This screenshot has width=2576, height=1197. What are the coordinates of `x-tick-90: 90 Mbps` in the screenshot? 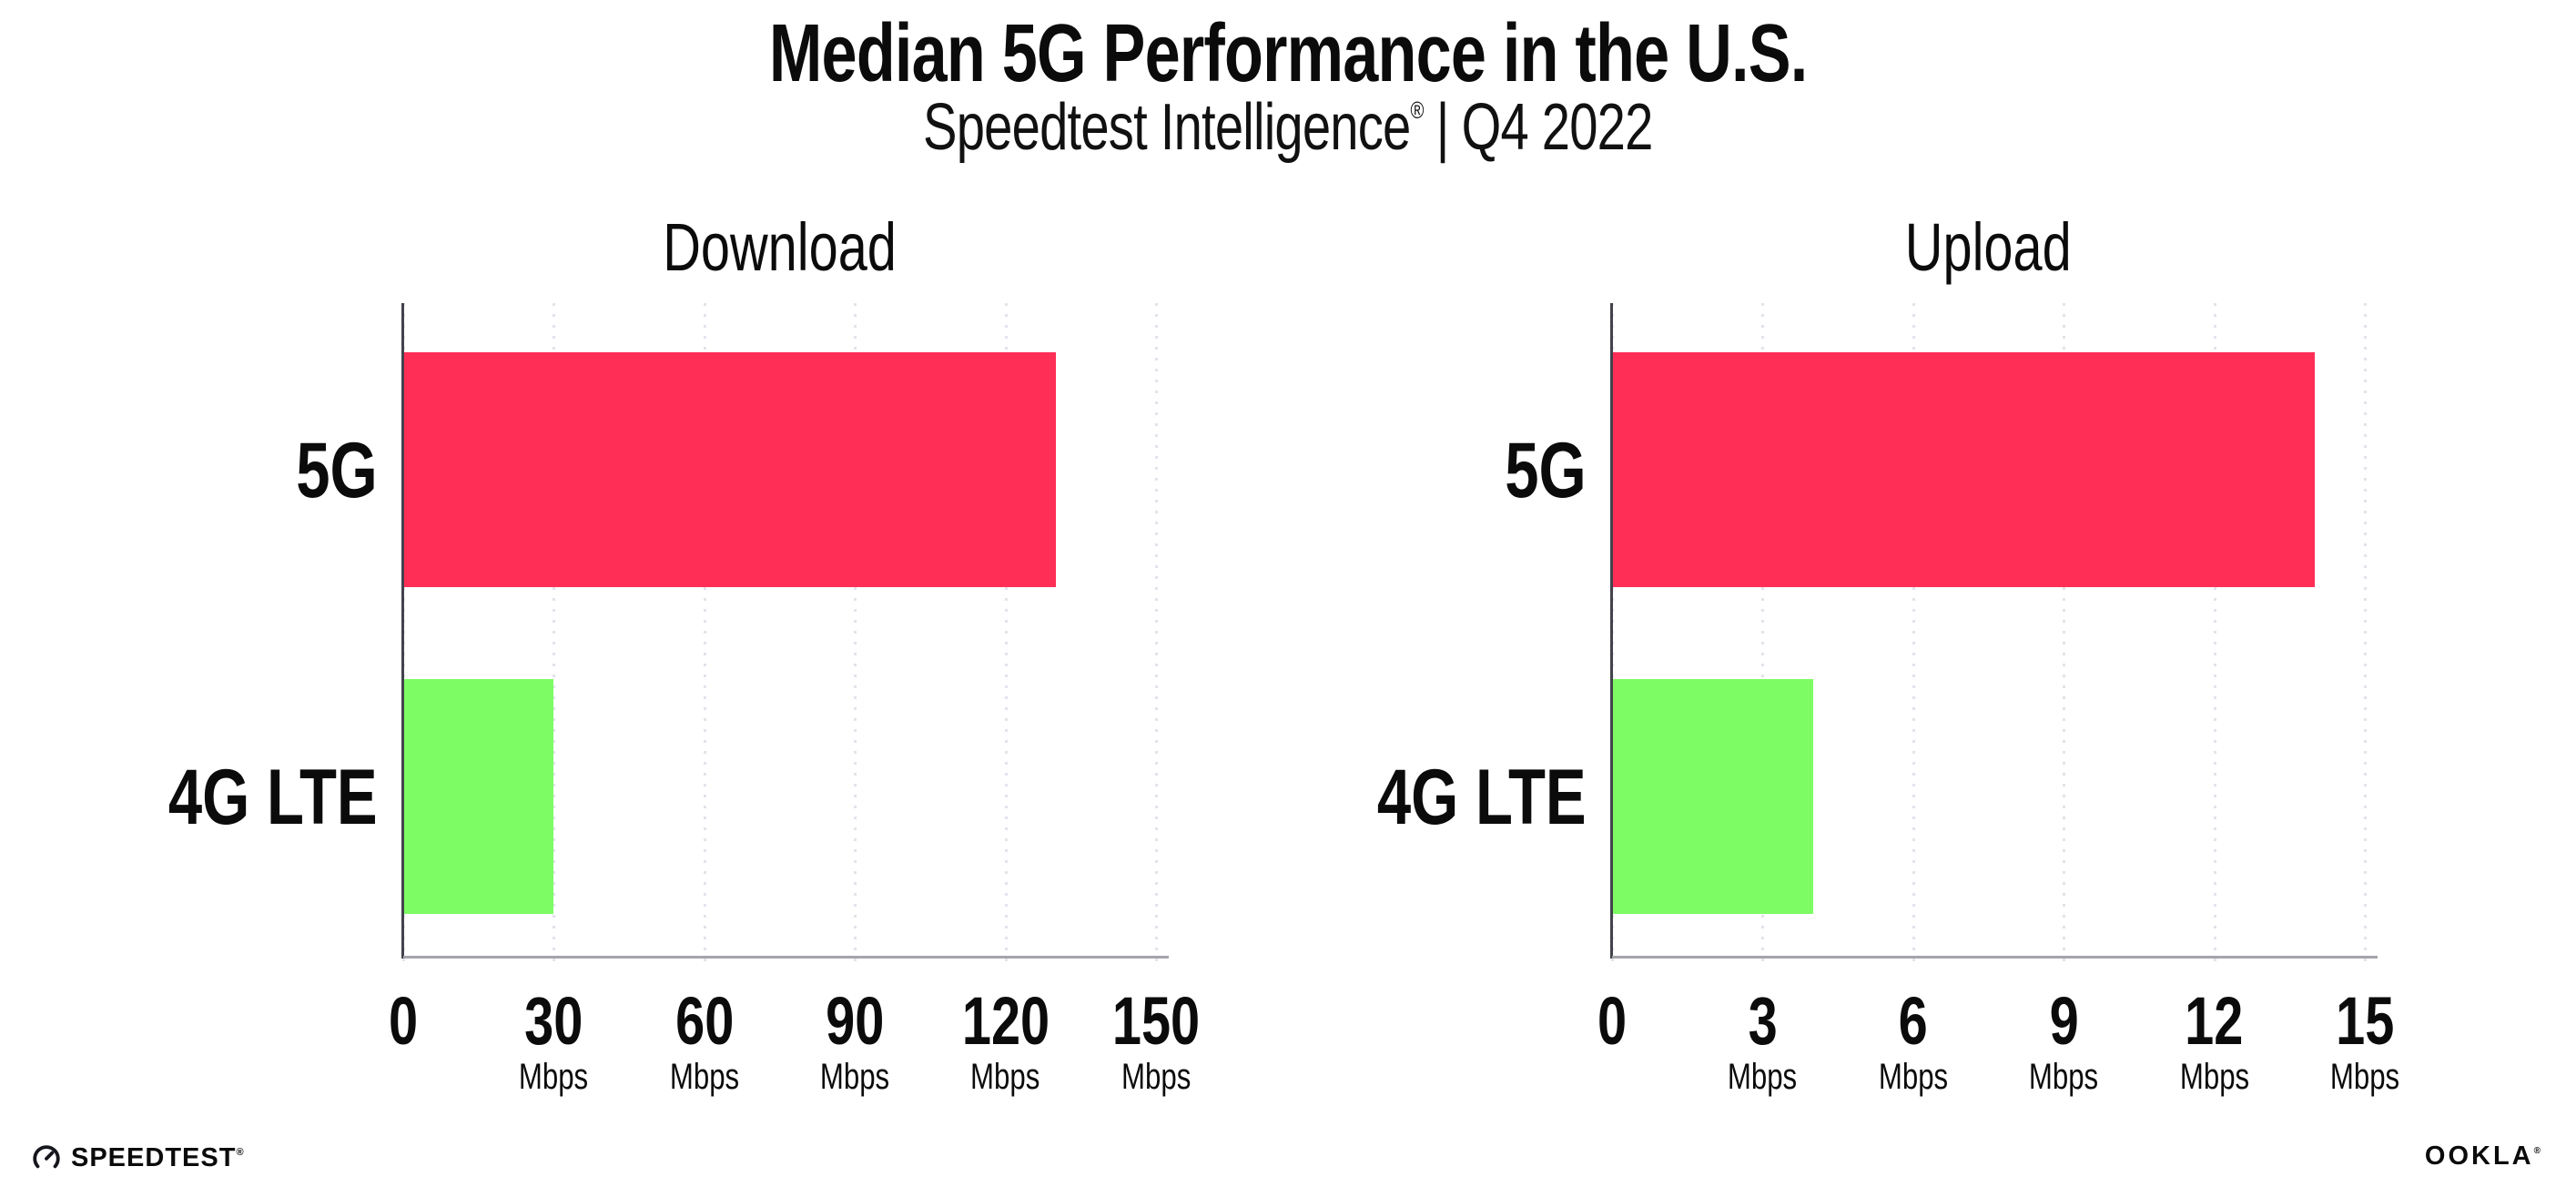 It's located at (855, 1040).